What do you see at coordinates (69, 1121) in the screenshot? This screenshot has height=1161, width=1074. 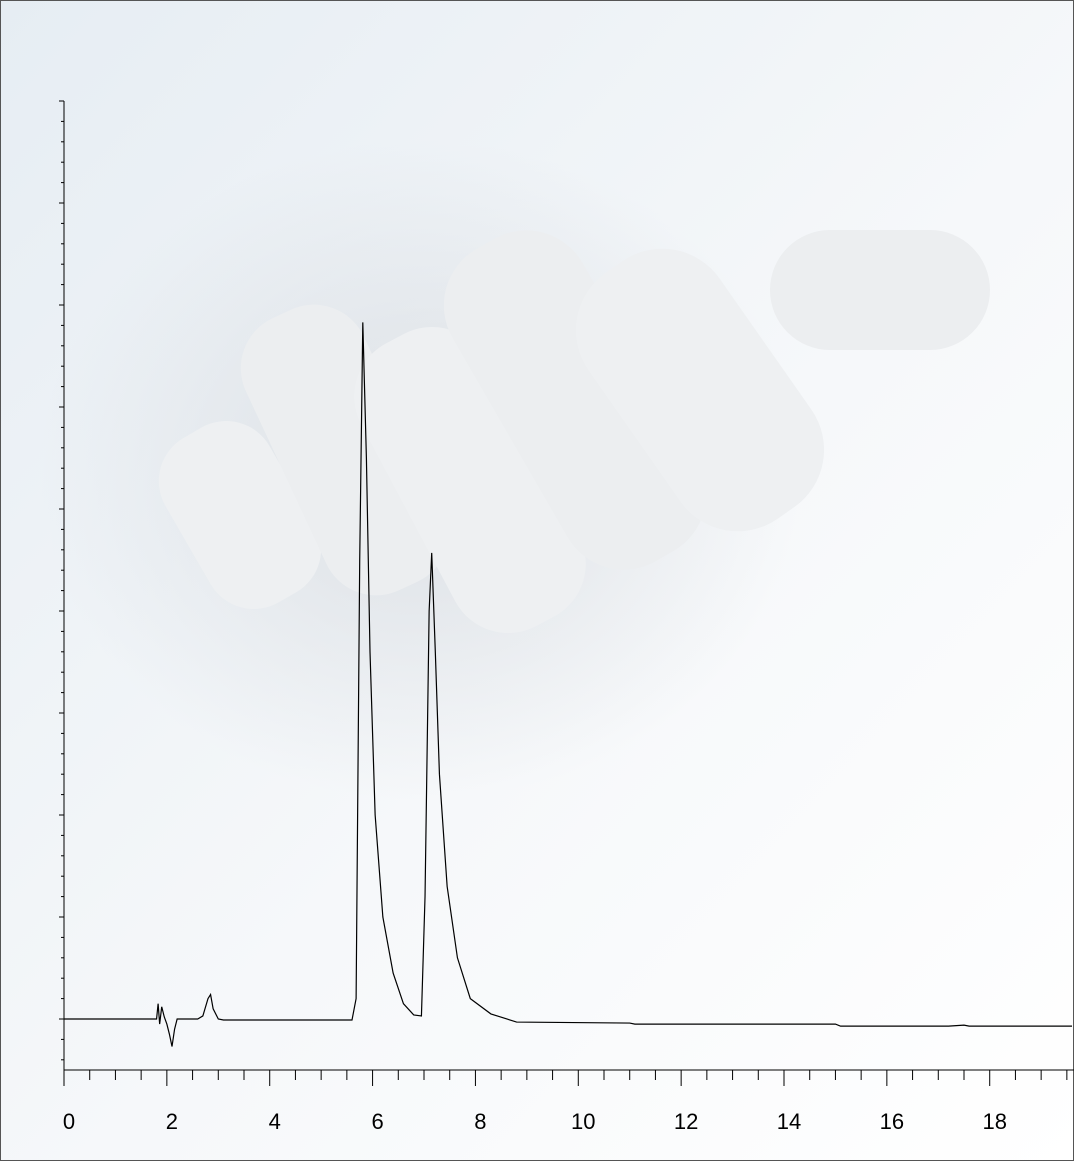 I see `x-tick-label: 0` at bounding box center [69, 1121].